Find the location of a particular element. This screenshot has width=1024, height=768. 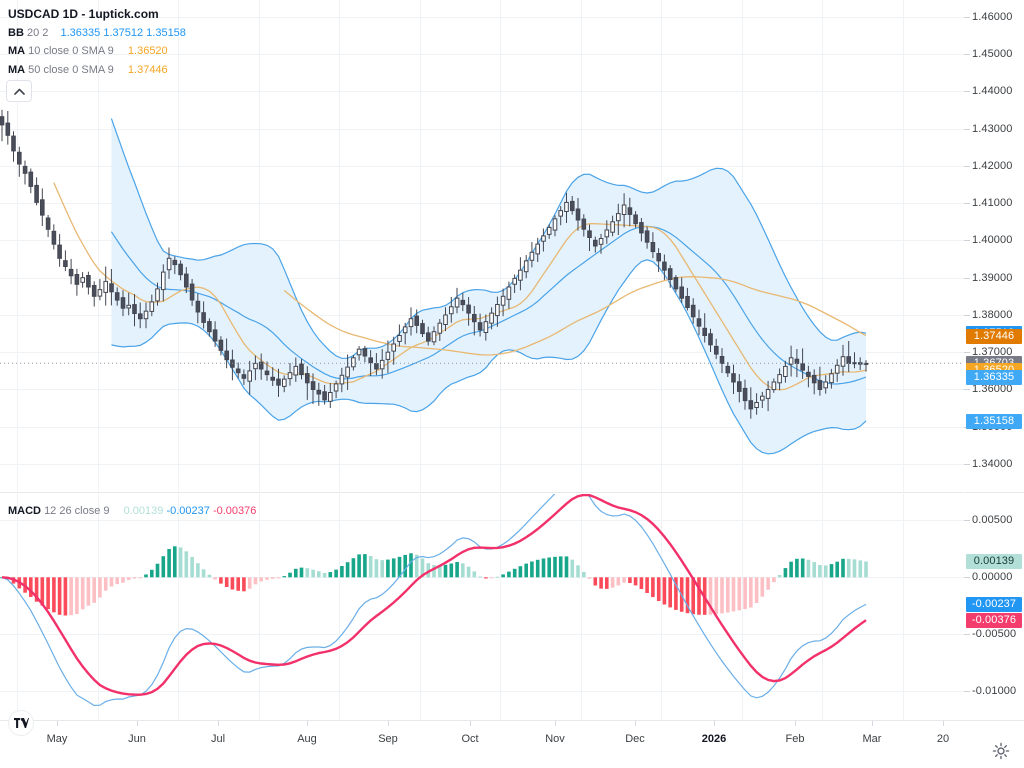

time-axis-label: Oct is located at coordinates (470, 739).